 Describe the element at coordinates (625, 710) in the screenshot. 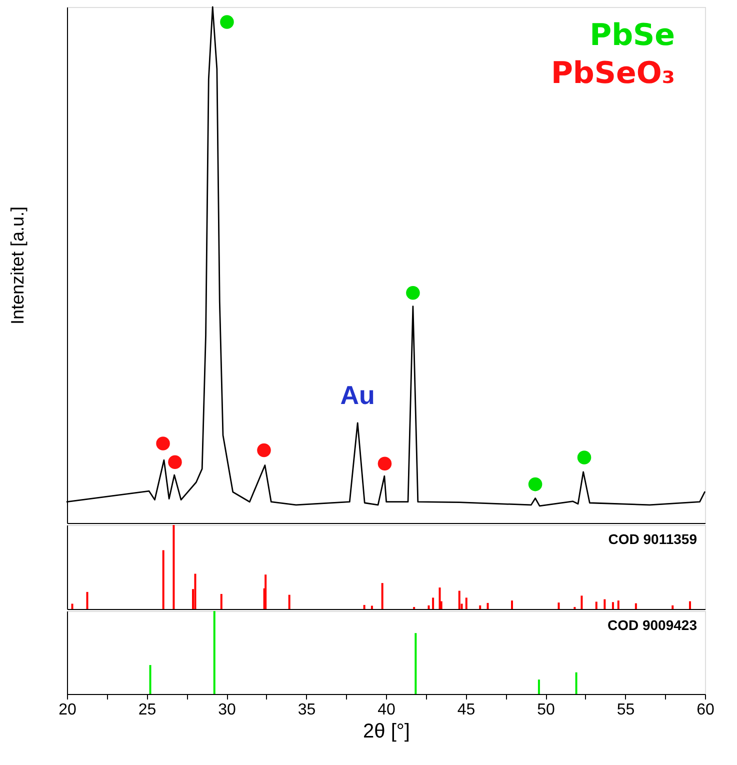

I see `x-tick-label: 55` at that location.